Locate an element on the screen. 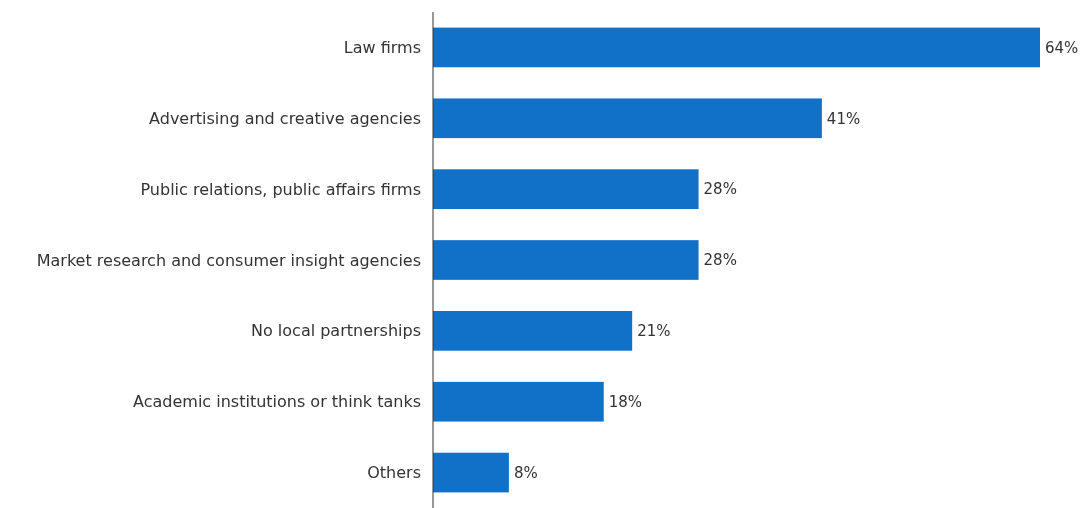  y-tick-label: No local partnerships is located at coordinates (336, 331).